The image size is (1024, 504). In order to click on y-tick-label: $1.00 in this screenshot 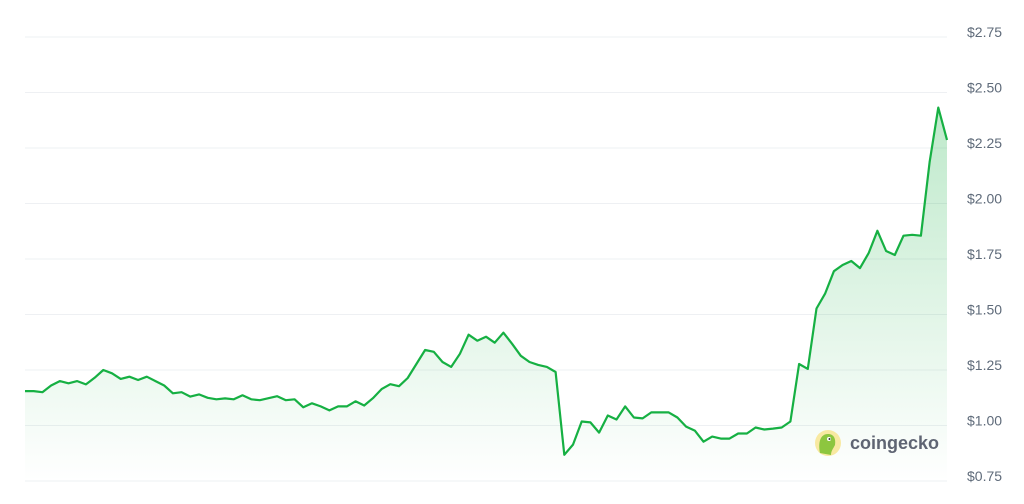, I will do `click(984, 421)`.